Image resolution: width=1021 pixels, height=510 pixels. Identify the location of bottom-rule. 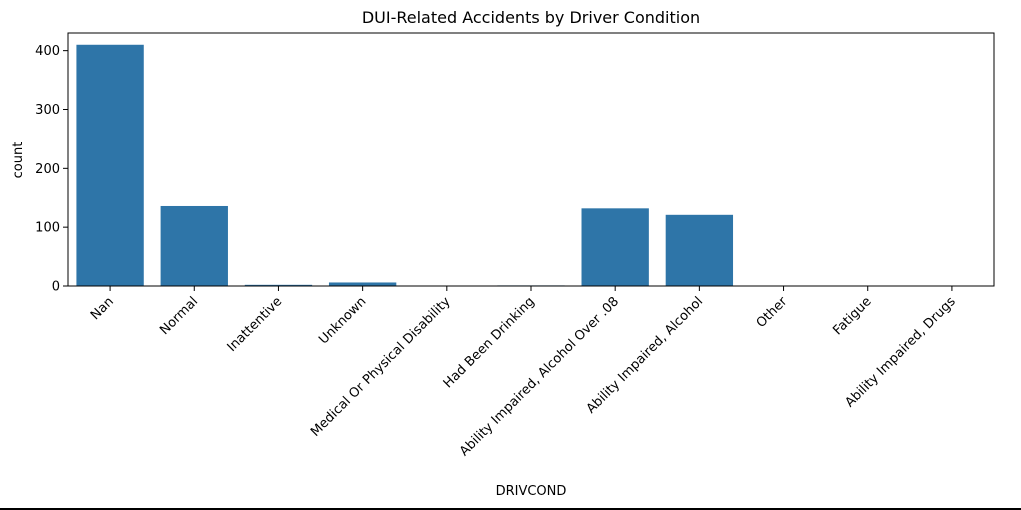
(510, 509).